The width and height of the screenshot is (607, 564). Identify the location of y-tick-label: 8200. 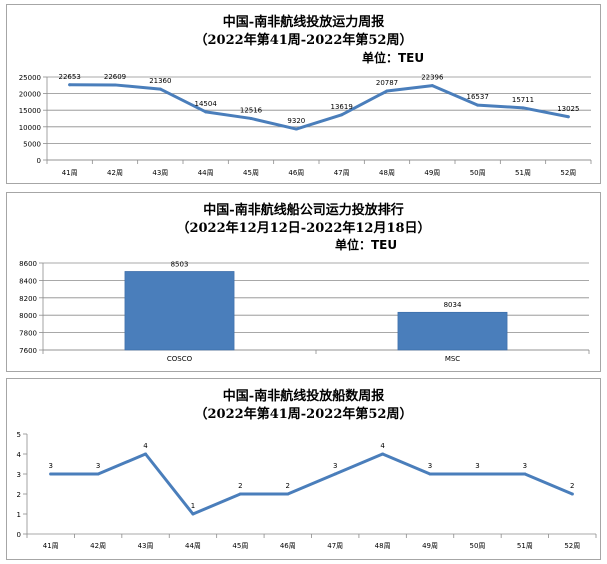
(28, 299).